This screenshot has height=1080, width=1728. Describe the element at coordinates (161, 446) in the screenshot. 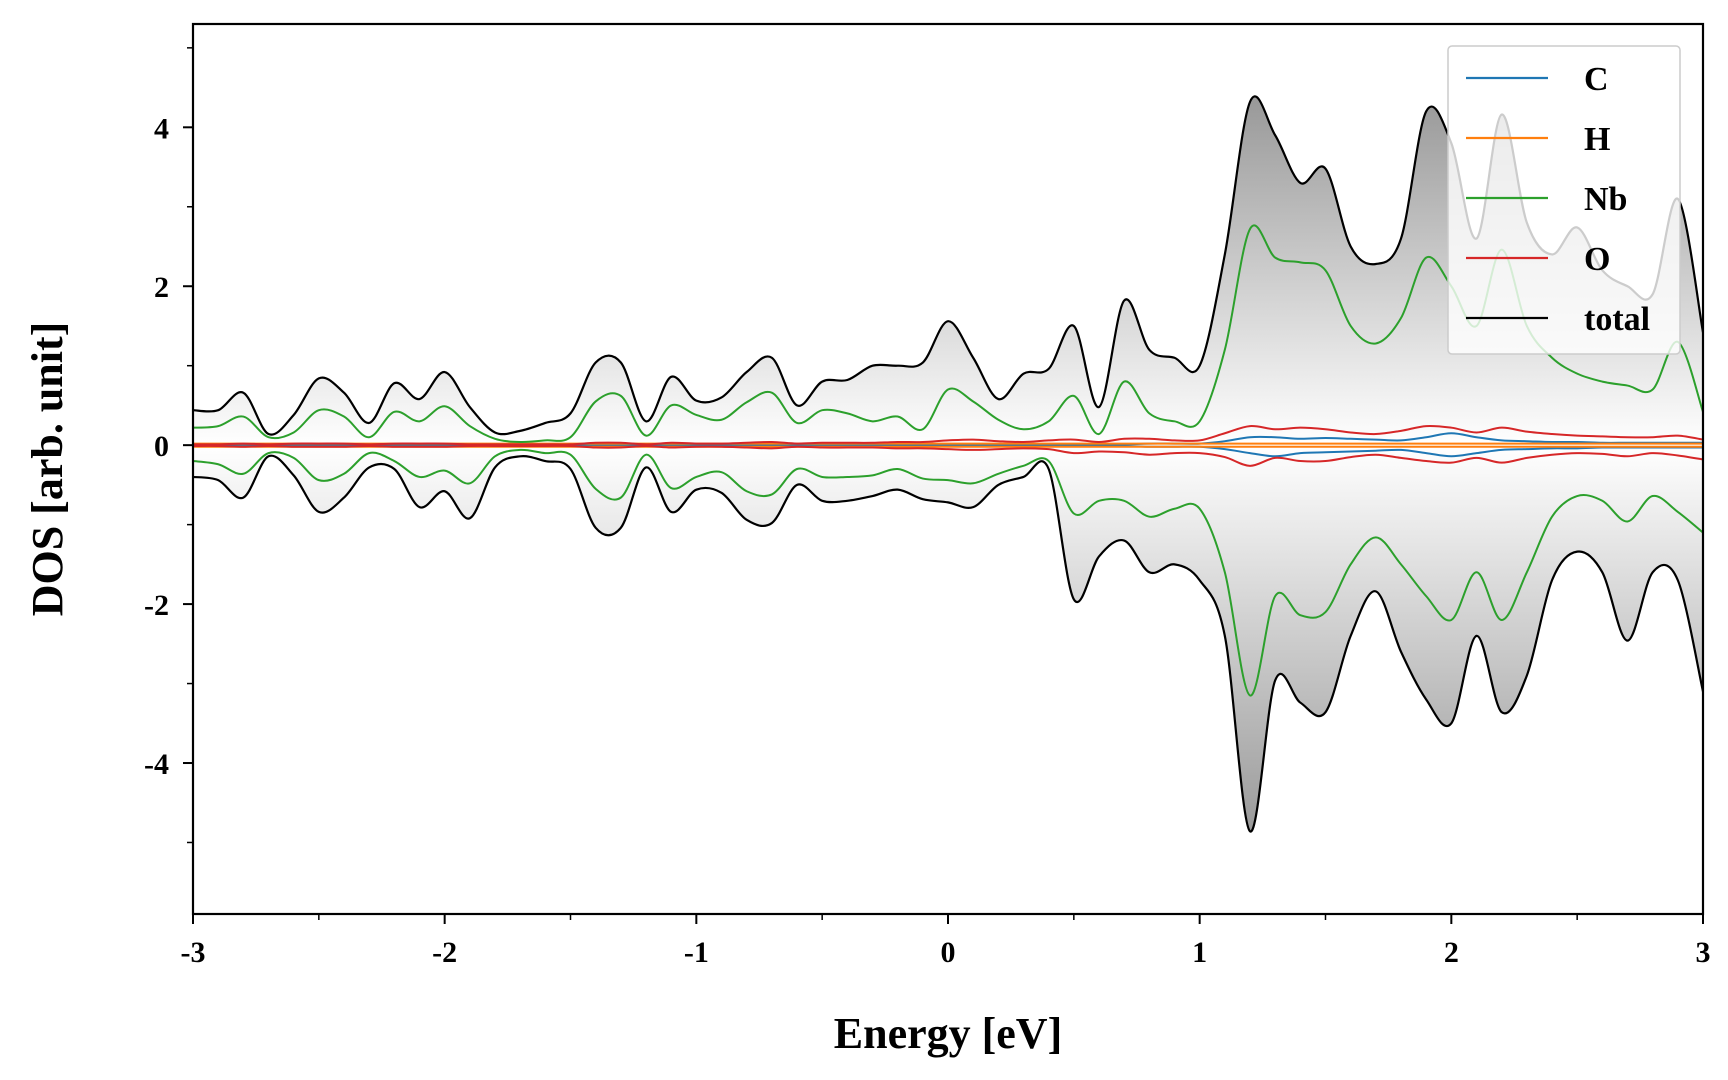

I see `y-tick-label: 0` at that location.